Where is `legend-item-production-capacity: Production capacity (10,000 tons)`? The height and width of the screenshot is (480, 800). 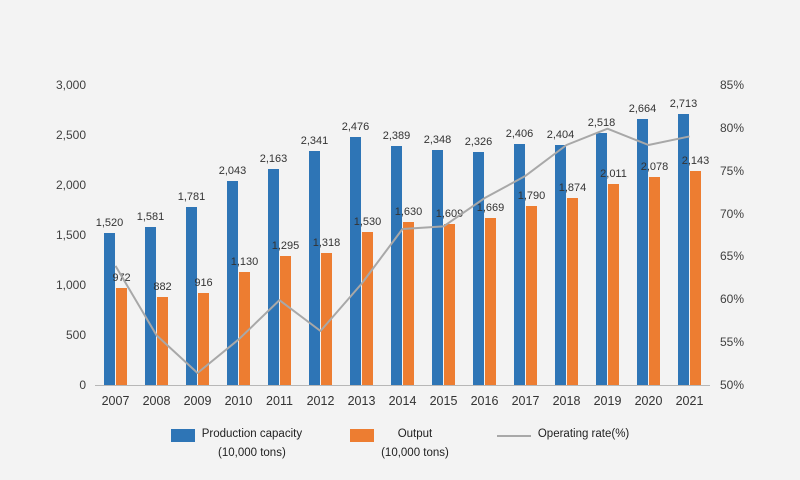 legend-item-production-capacity: Production capacity (10,000 tons) is located at coordinates (236, 443).